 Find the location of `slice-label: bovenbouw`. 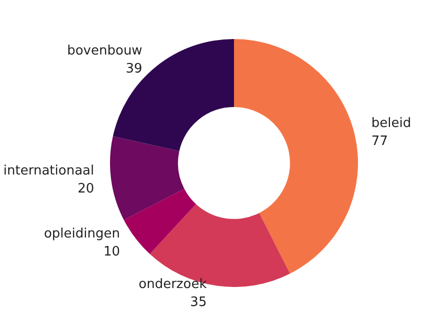

slice-label: bovenbouw is located at coordinates (105, 51).